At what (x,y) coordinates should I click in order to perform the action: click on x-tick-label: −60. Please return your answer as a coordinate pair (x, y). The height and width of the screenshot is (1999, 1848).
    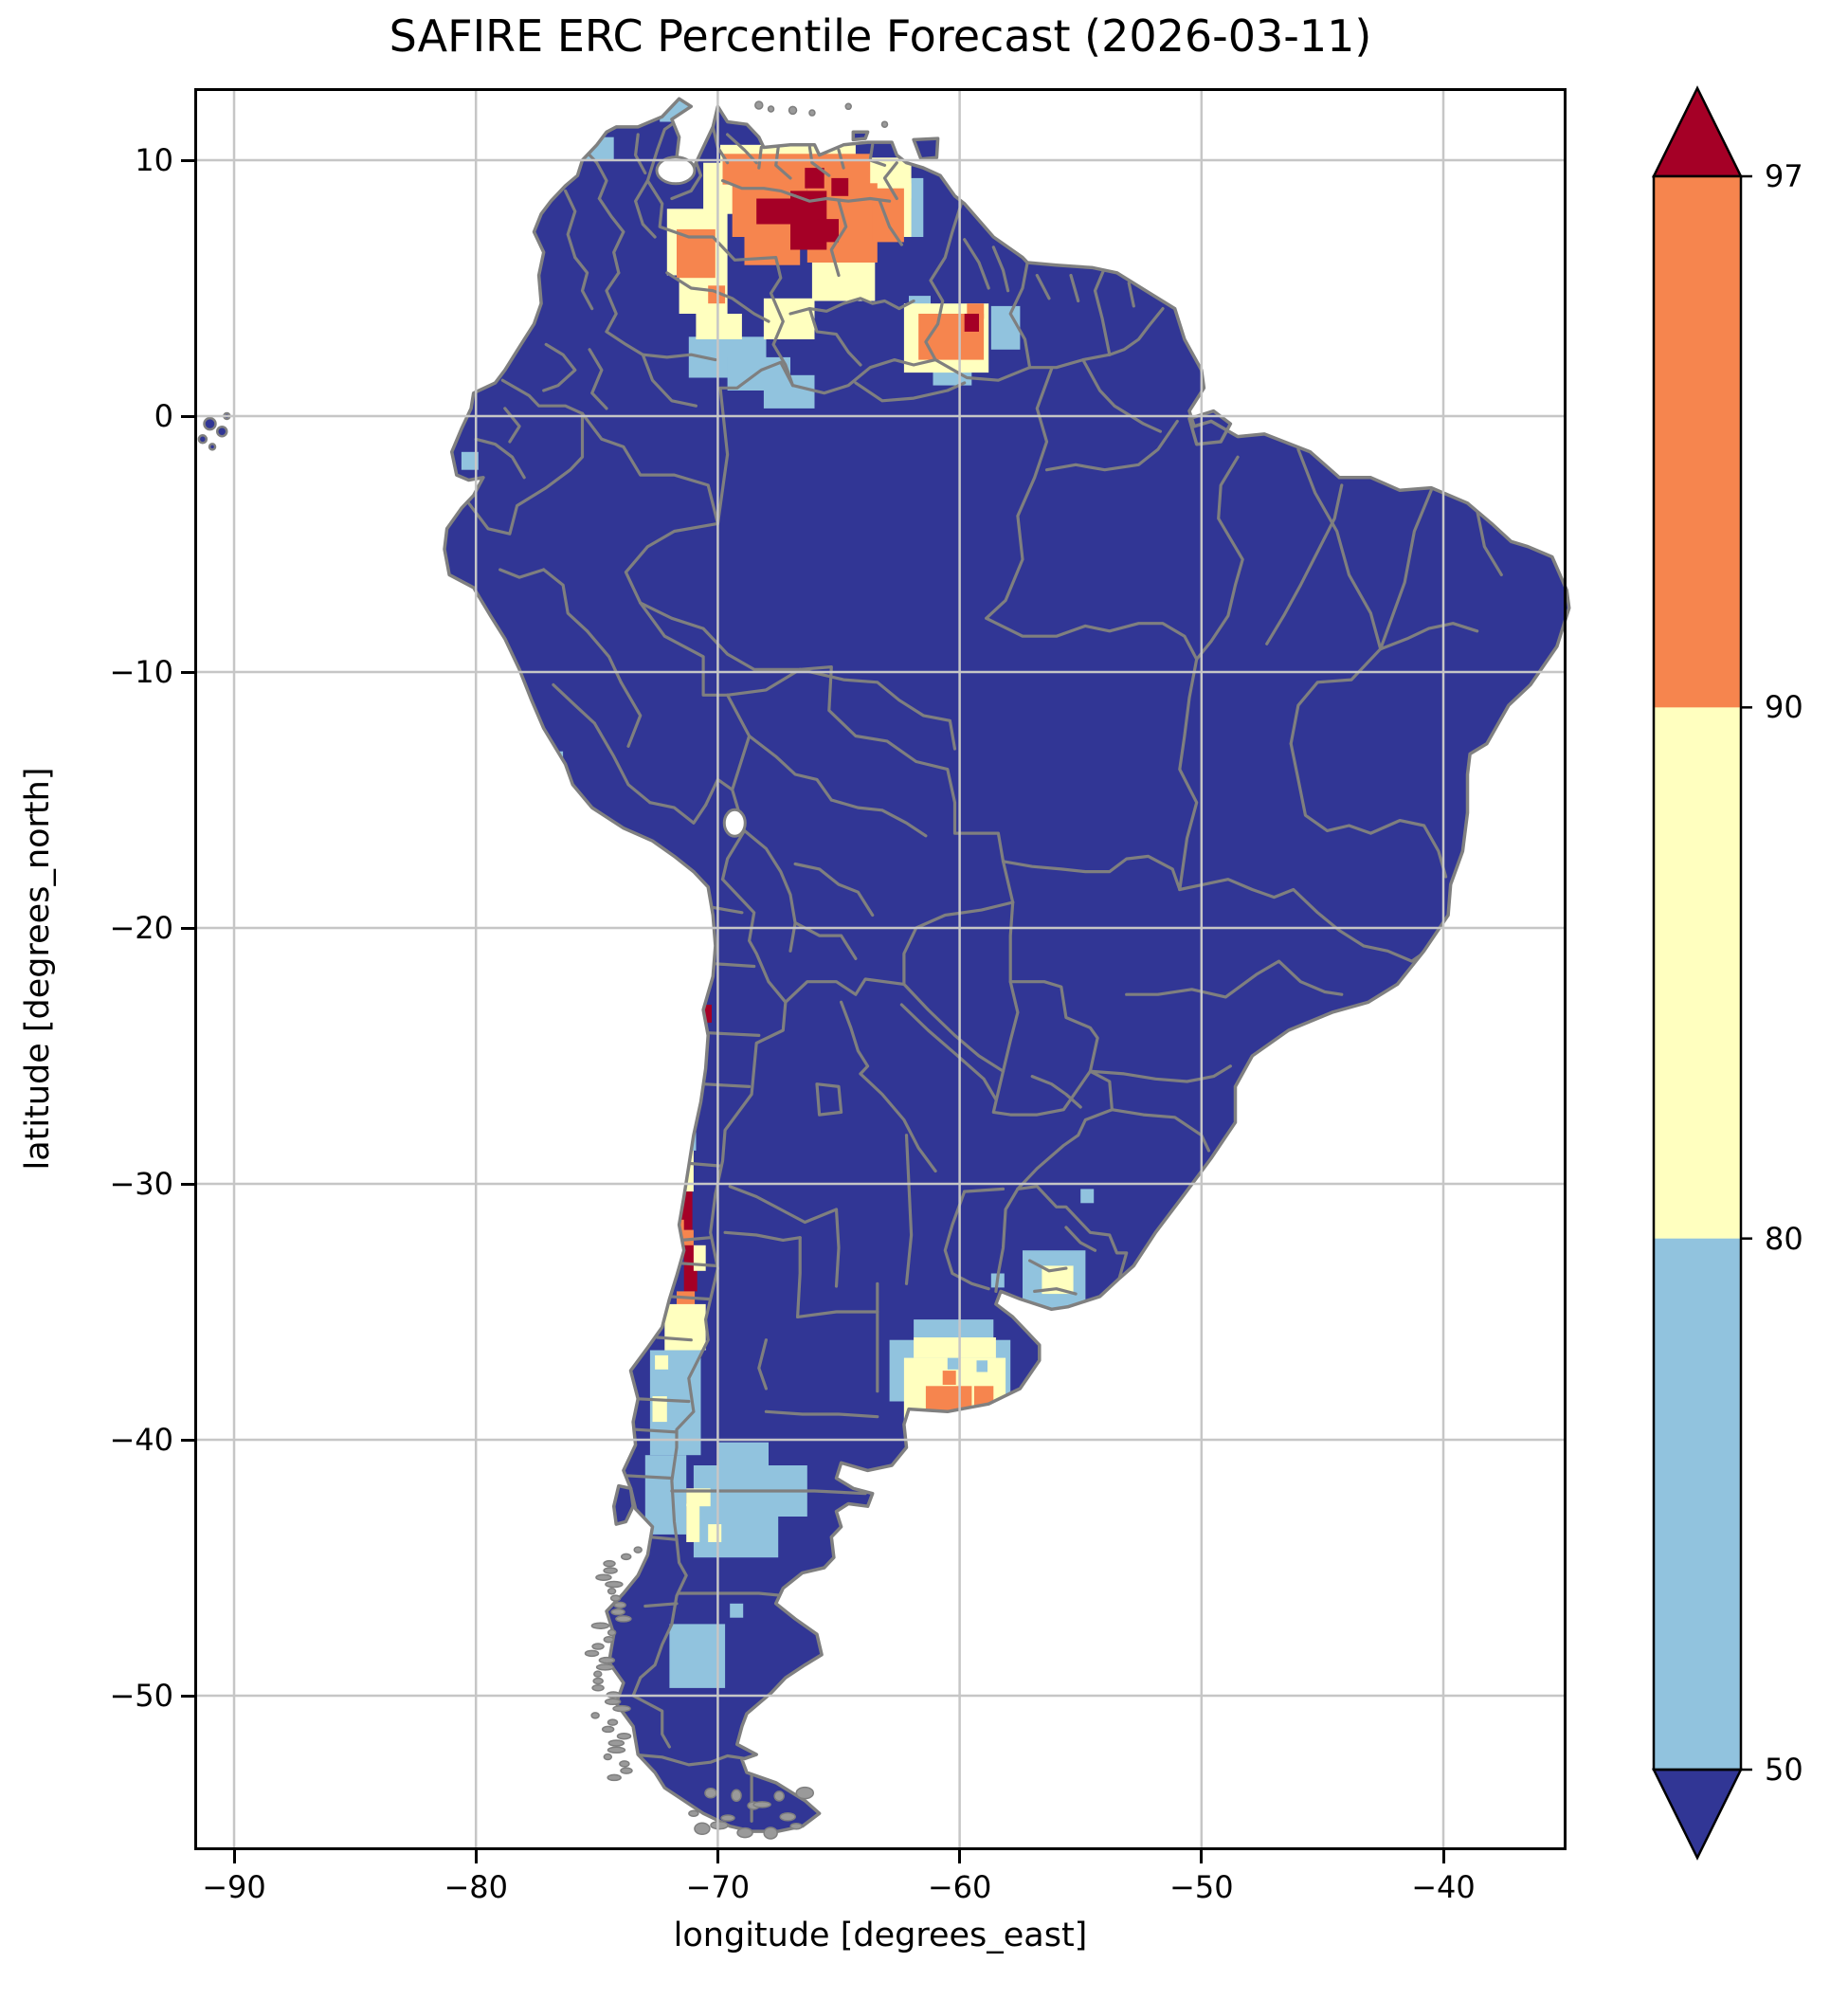
    Looking at the image, I should click on (960, 1887).